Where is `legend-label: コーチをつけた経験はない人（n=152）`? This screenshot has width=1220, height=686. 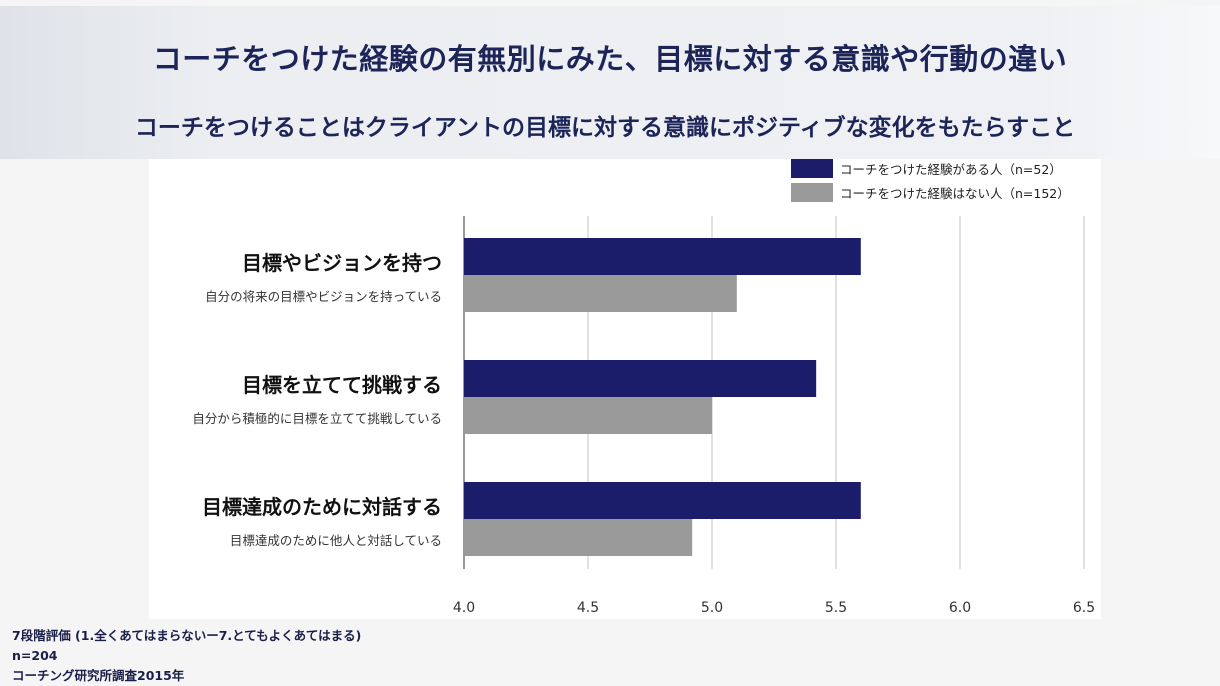
legend-label: コーチをつけた経験はない人（n=152） is located at coordinates (955, 193).